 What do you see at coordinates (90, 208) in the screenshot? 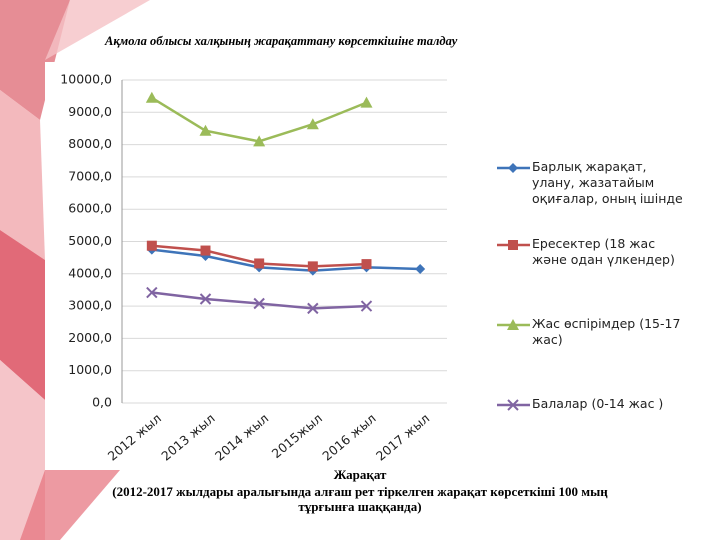
I see `y-tick-label: 6000,0` at bounding box center [90, 208].